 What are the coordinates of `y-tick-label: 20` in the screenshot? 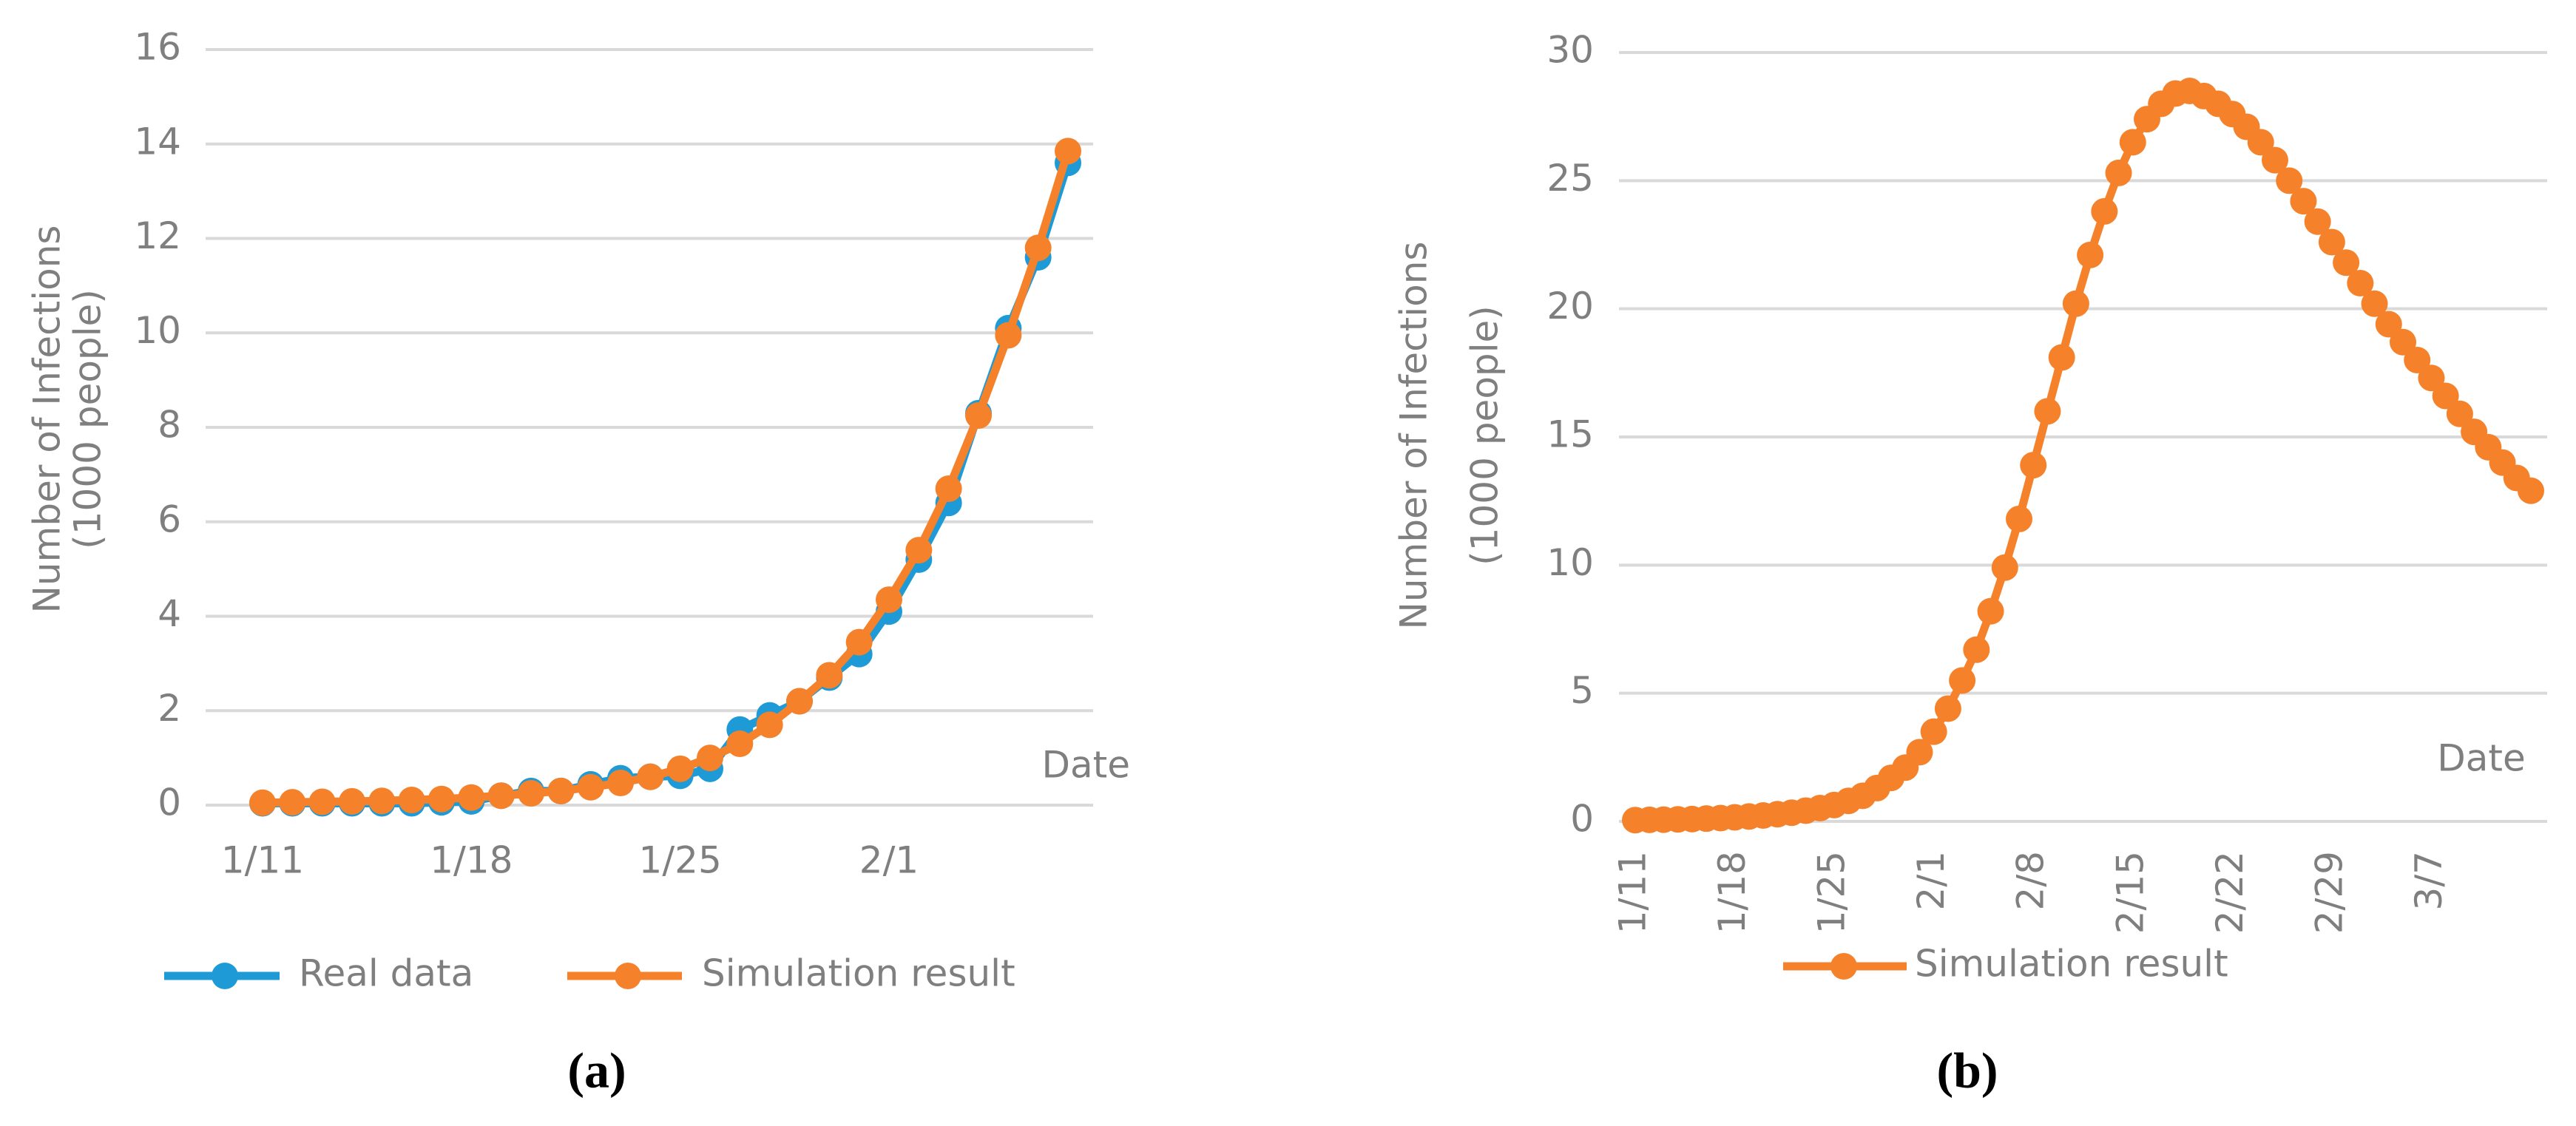 It's located at (1570, 307).